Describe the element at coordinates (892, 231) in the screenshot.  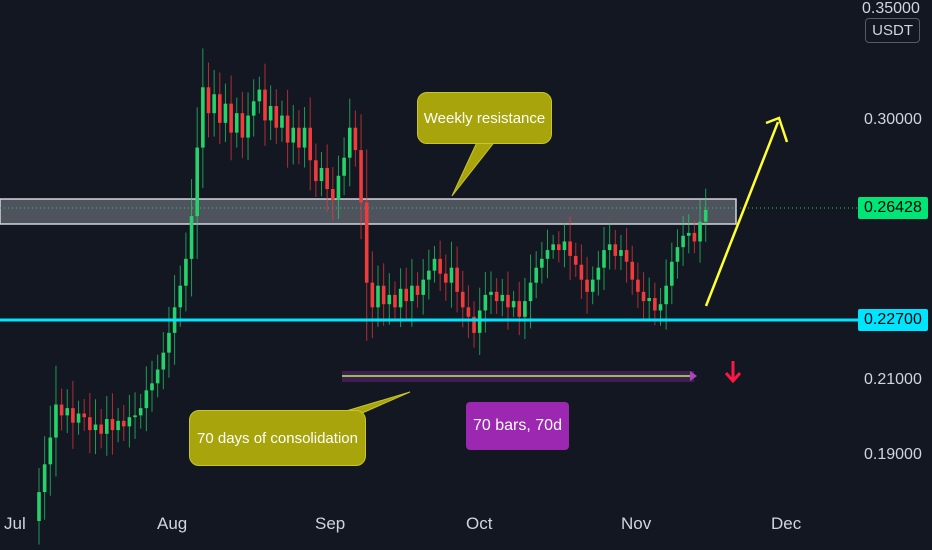
I see `y-axis: 0.35000 0.30000 0.21000 0.19000` at that location.